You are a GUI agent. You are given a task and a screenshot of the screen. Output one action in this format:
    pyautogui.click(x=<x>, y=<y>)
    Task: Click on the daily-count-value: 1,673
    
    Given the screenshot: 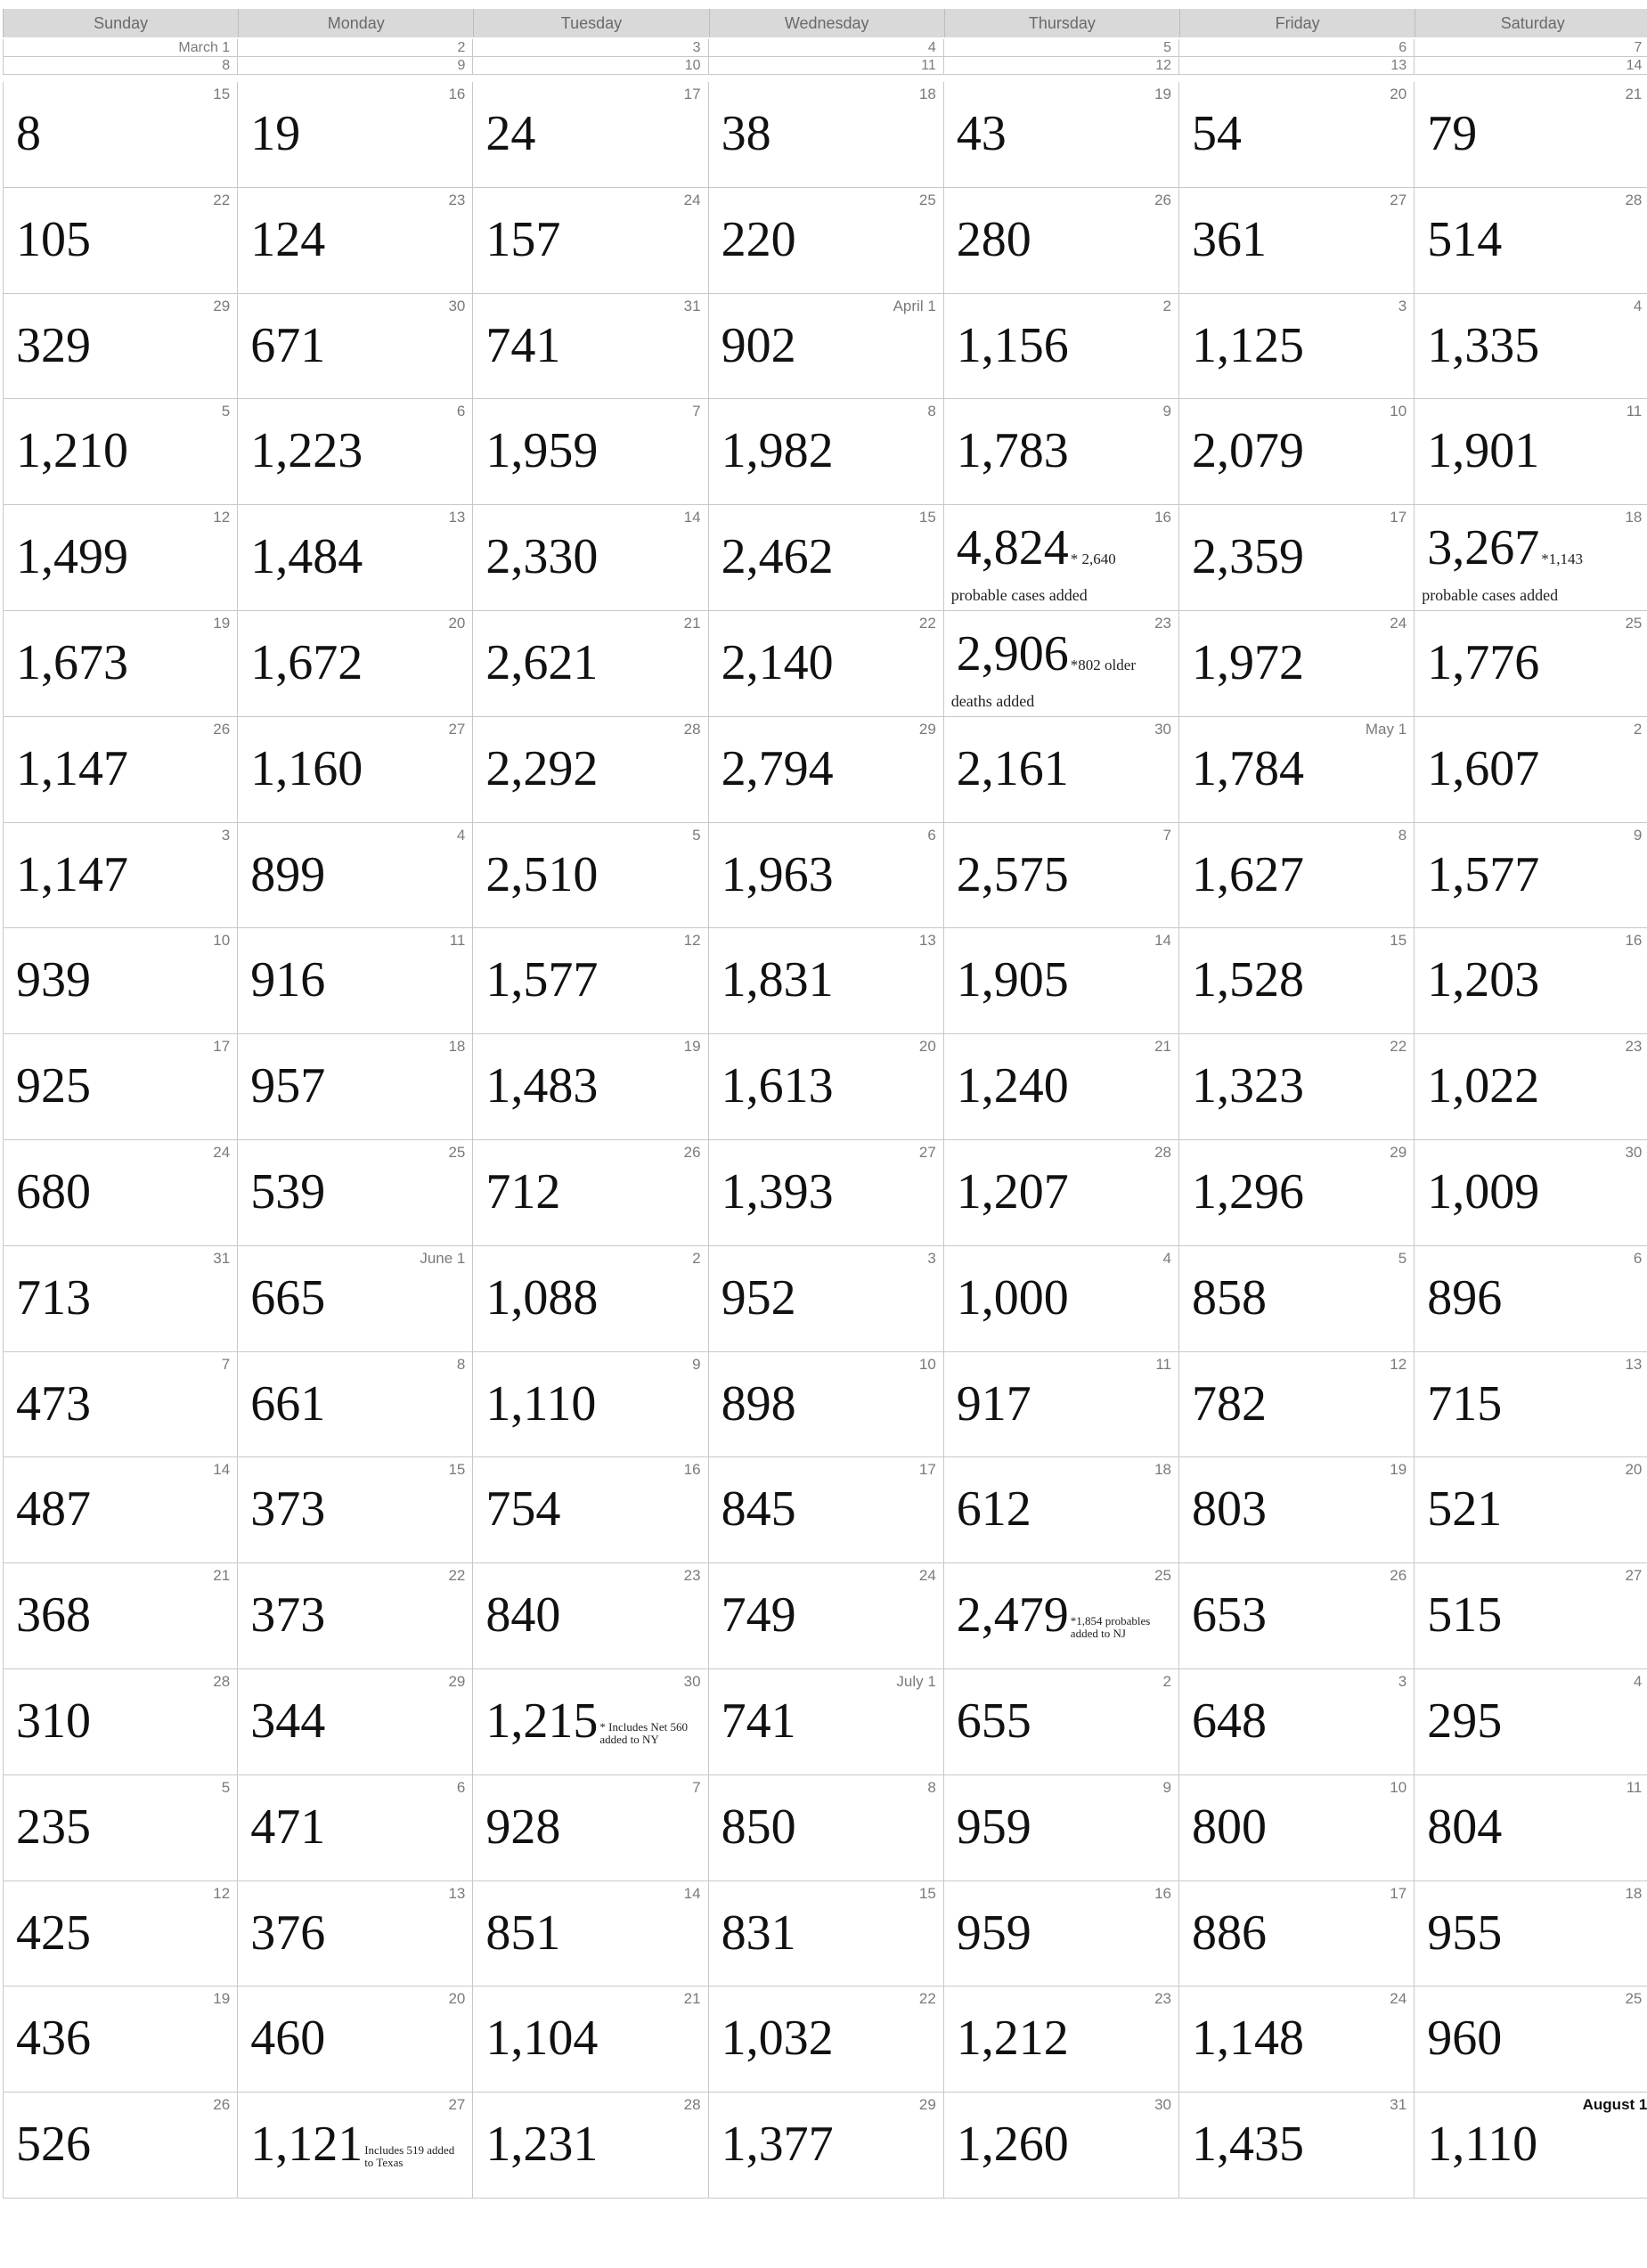 What is the action you would take?
    pyautogui.click(x=72, y=662)
    